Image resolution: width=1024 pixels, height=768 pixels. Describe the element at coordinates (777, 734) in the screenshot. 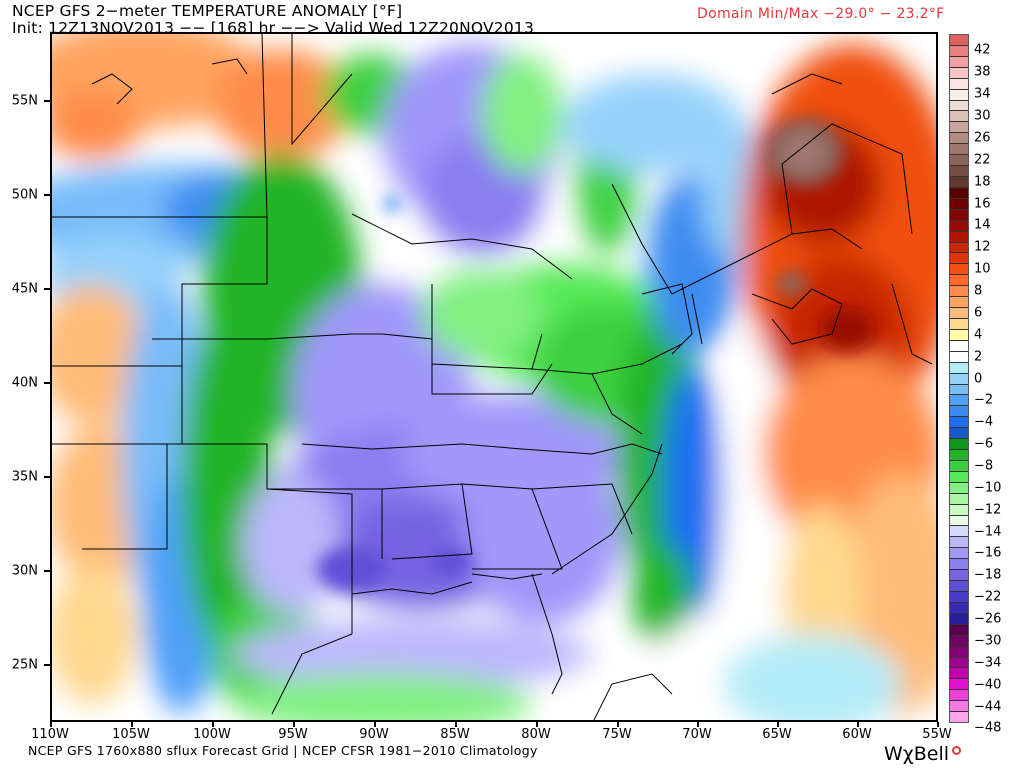

I see `lon-label: 65W` at that location.